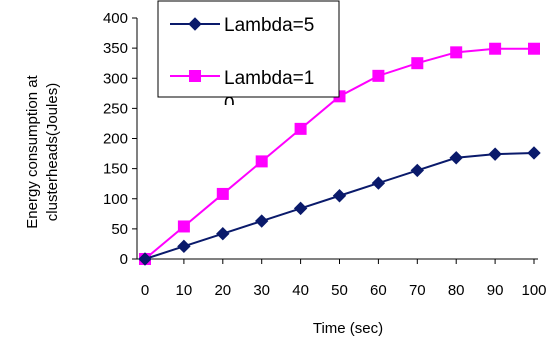 The height and width of the screenshot is (342, 557). Describe the element at coordinates (145, 290) in the screenshot. I see `x-tick-label: 0` at that location.